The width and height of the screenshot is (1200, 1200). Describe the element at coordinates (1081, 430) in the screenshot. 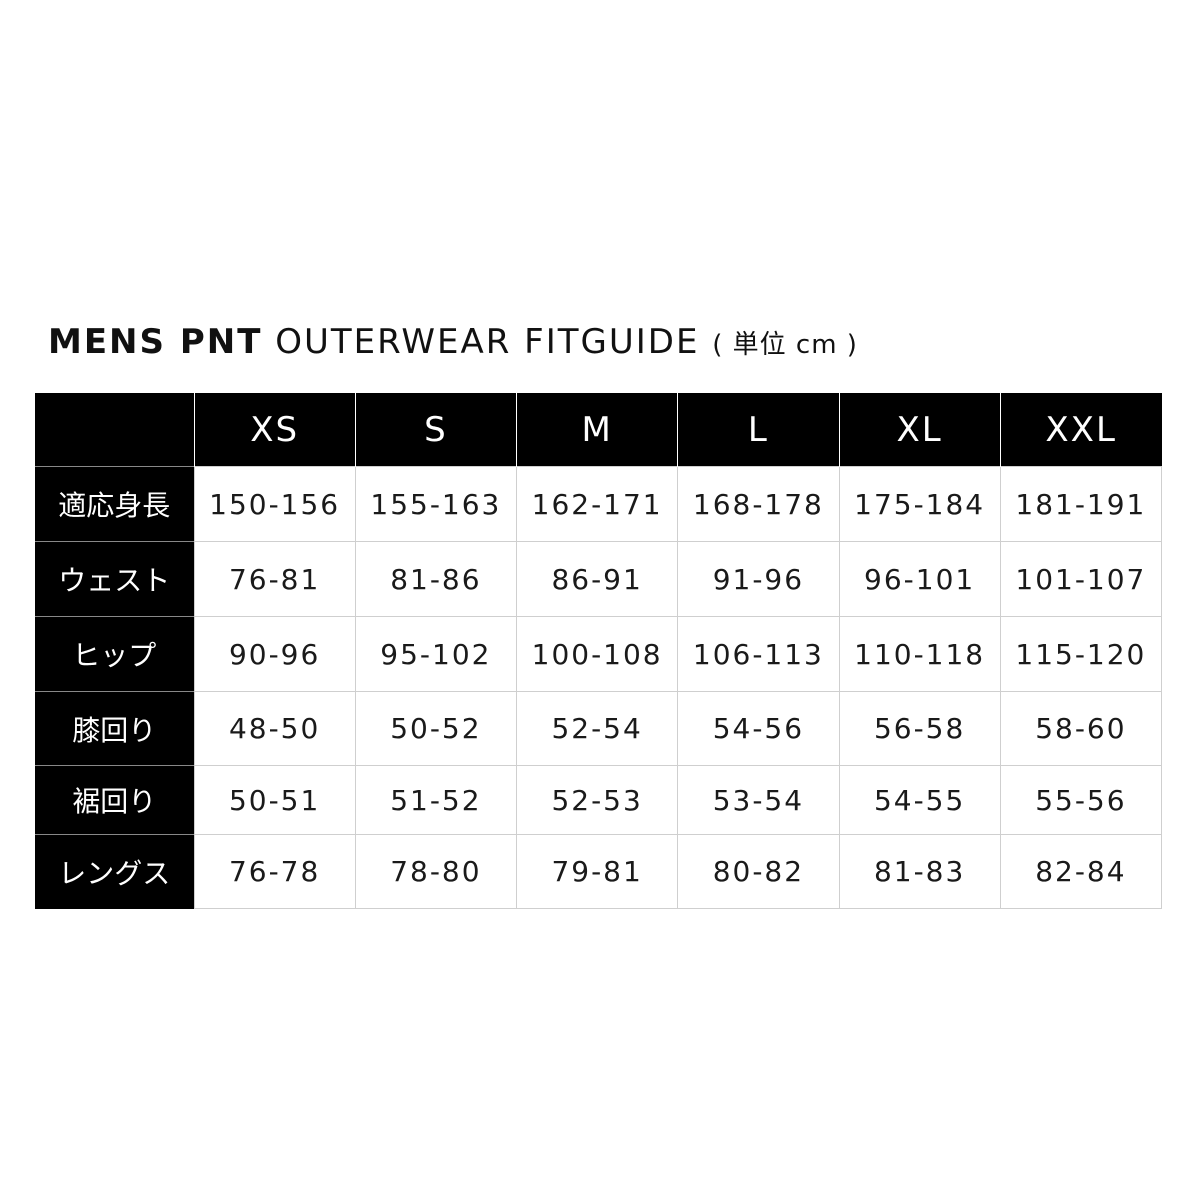

I see `size-header-xxl: XXL` at that location.